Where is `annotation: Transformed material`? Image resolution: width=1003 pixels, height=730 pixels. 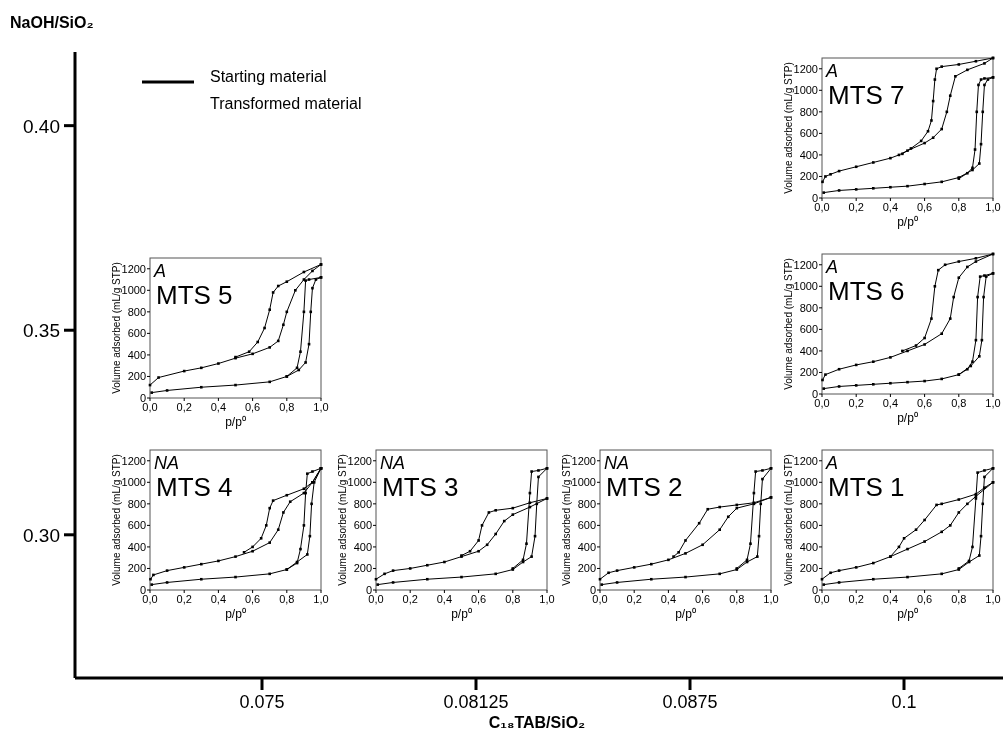 annotation: Transformed material is located at coordinates (286, 103).